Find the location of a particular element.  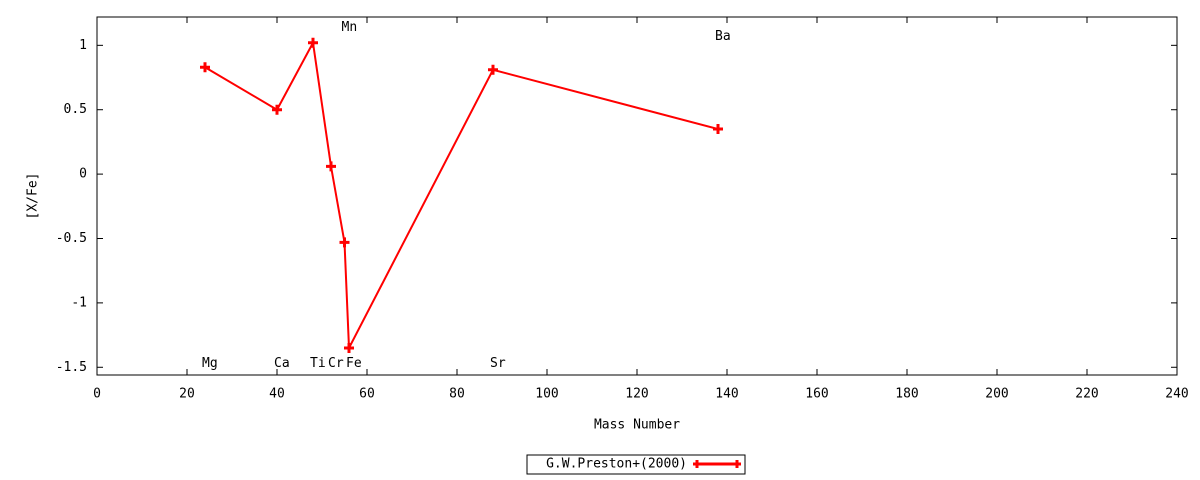

x-tick-label: 60 is located at coordinates (367, 394).